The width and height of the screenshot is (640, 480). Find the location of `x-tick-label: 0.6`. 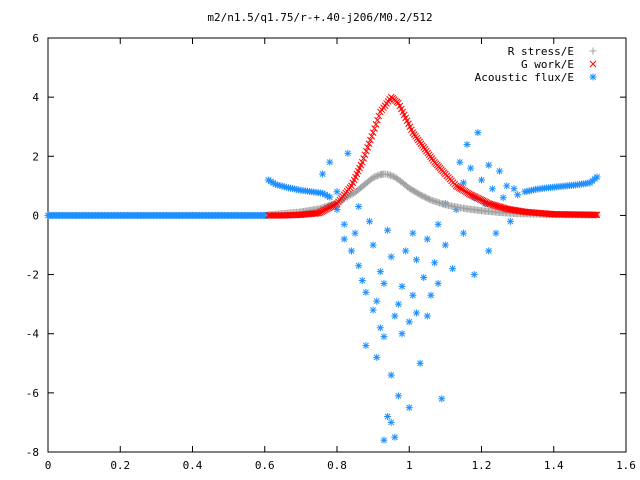

x-tick-label: 0.6 is located at coordinates (265, 465).